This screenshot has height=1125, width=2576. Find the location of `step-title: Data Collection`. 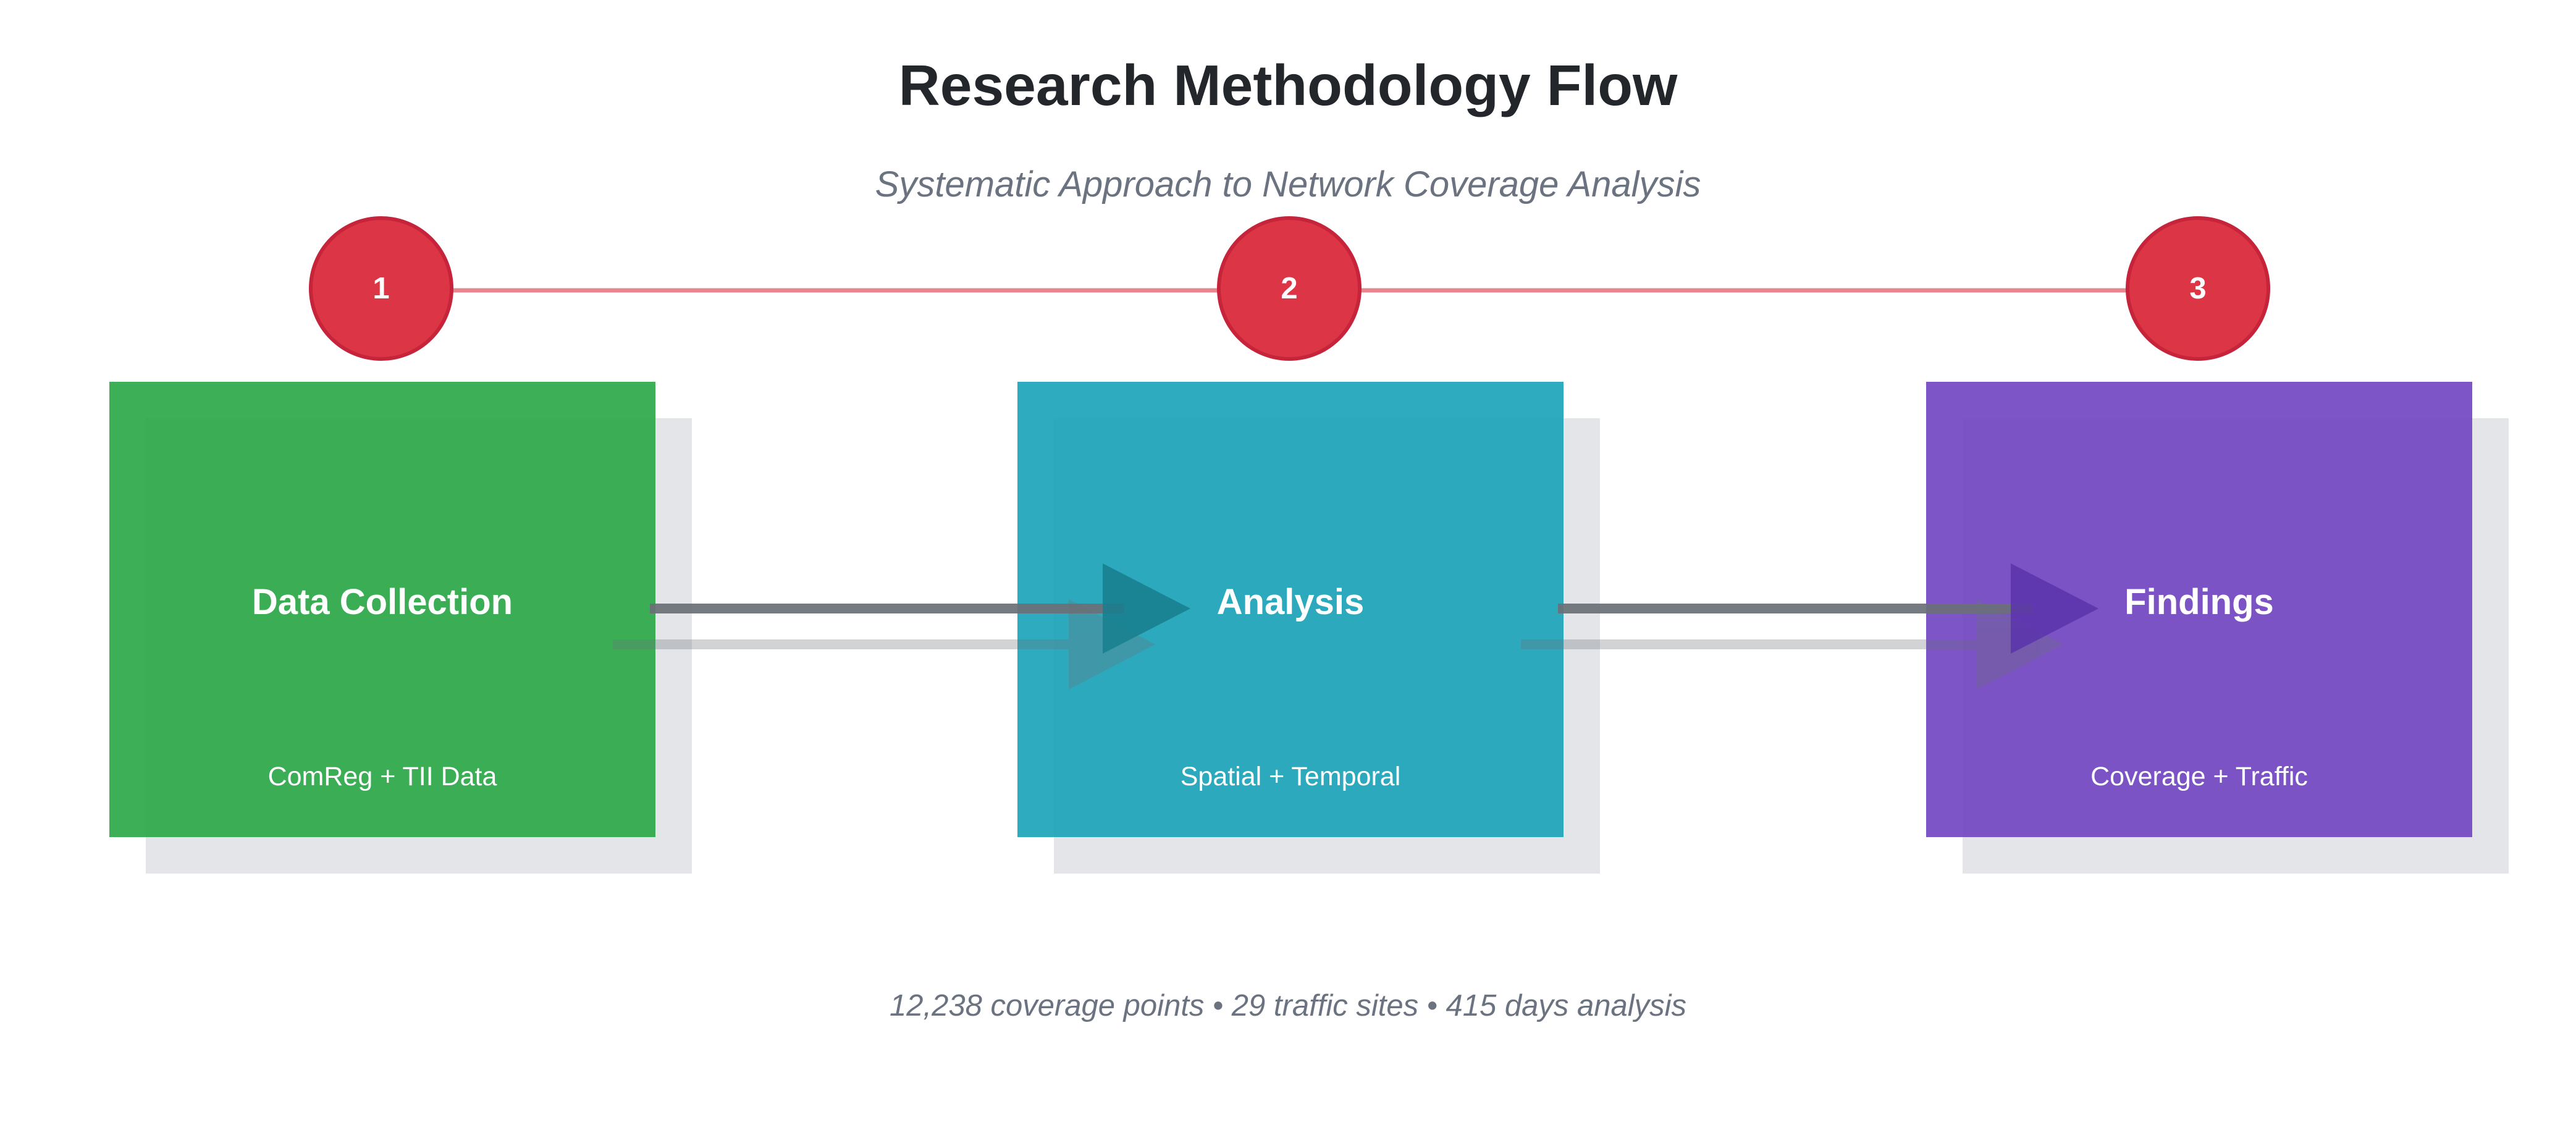

step-title: Data Collection is located at coordinates (382, 602).